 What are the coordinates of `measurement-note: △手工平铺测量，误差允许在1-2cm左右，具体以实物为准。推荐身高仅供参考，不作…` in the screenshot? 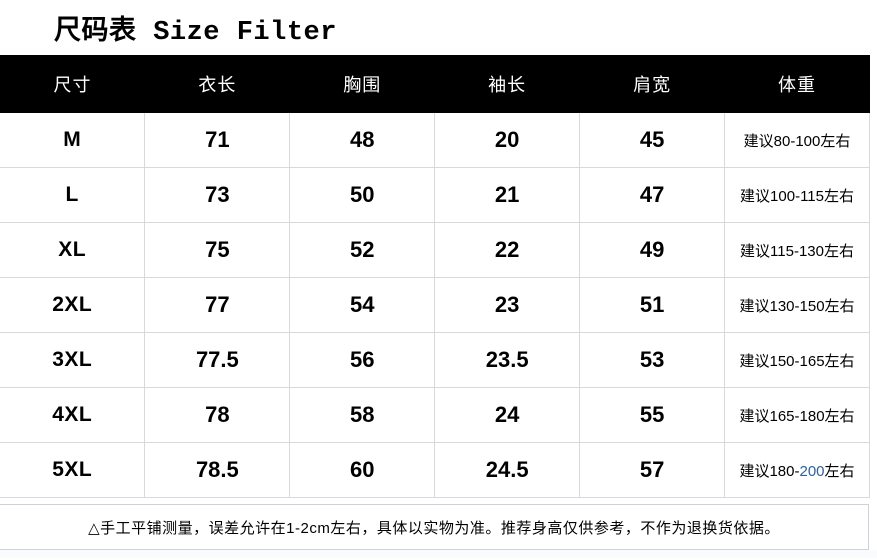 It's located at (434, 527).